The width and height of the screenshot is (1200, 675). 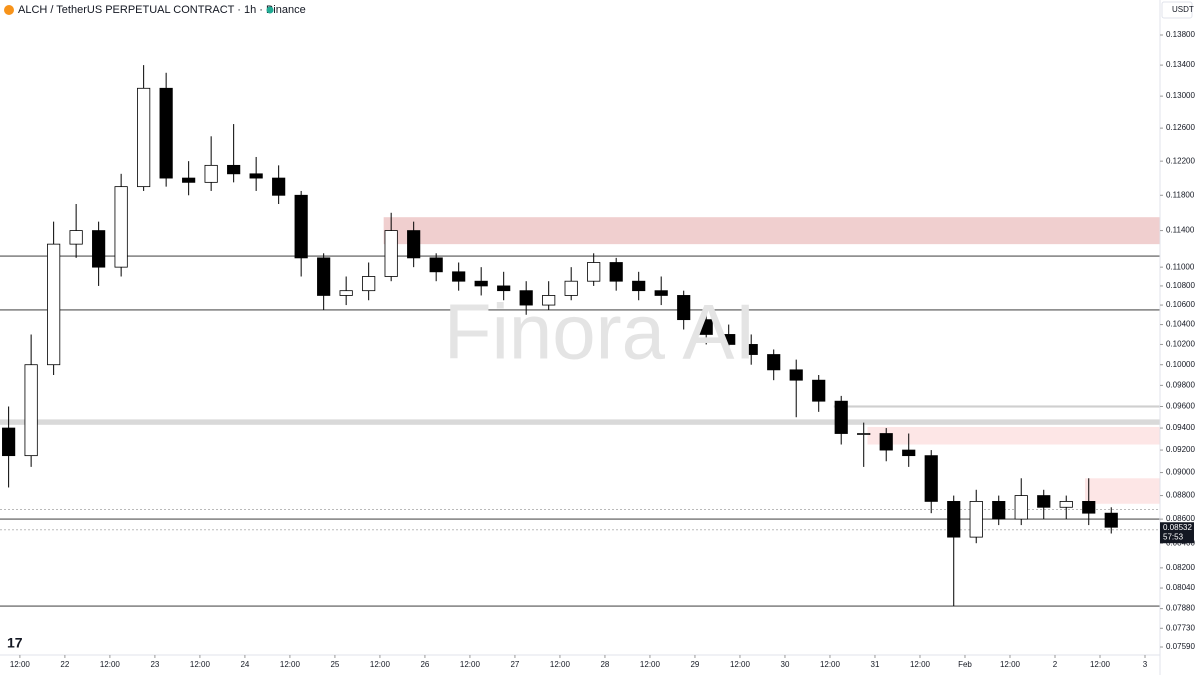 I want to click on currency-box, so click(x=1177, y=10).